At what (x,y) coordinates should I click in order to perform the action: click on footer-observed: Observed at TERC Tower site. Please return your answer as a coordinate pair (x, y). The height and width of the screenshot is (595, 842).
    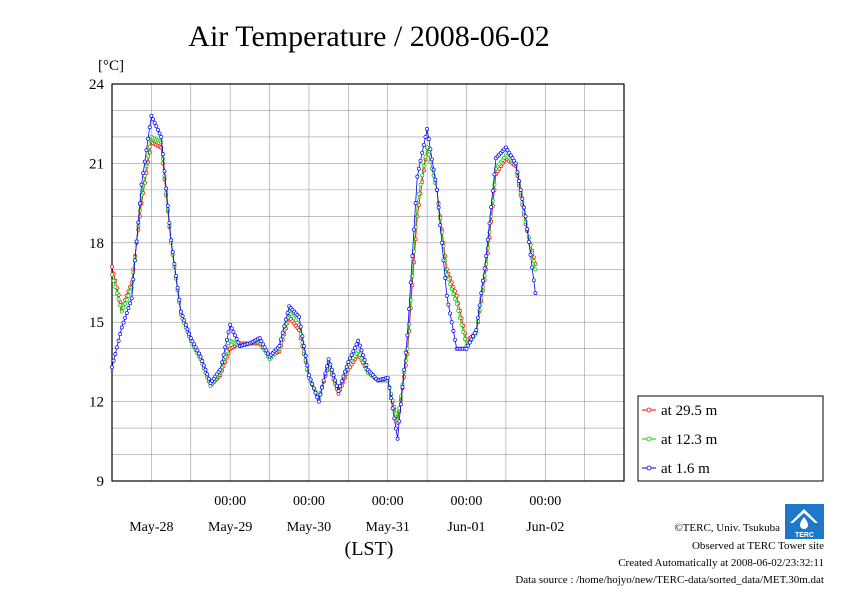
    Looking at the image, I should click on (758, 546).